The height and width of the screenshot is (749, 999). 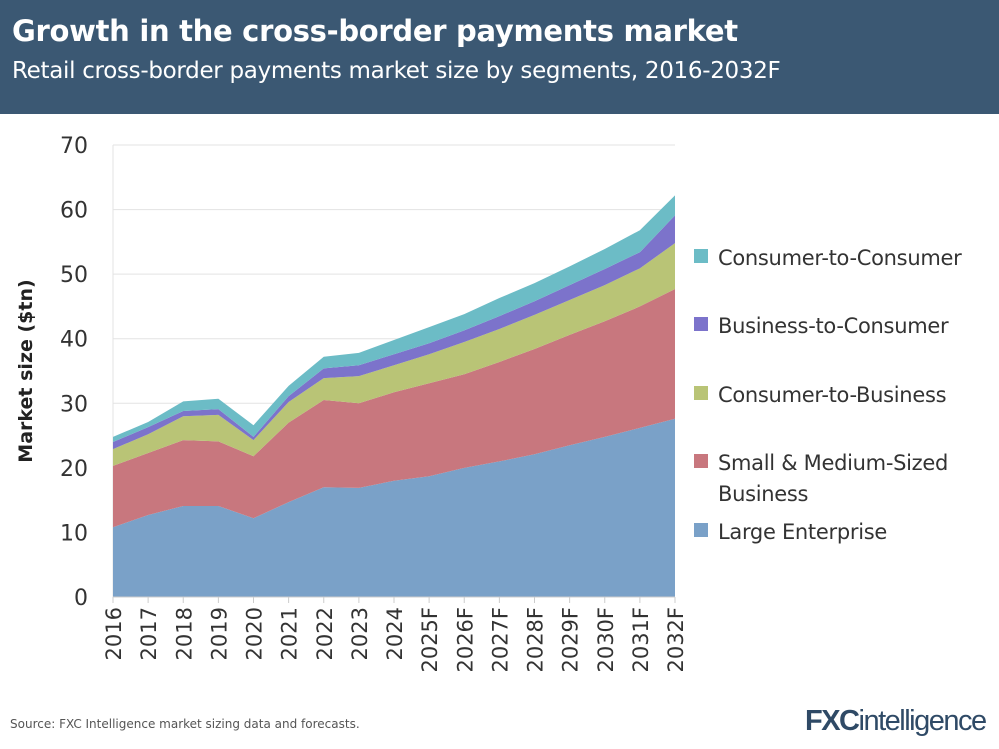 I want to click on x-tick-label: 2018, so click(x=184, y=633).